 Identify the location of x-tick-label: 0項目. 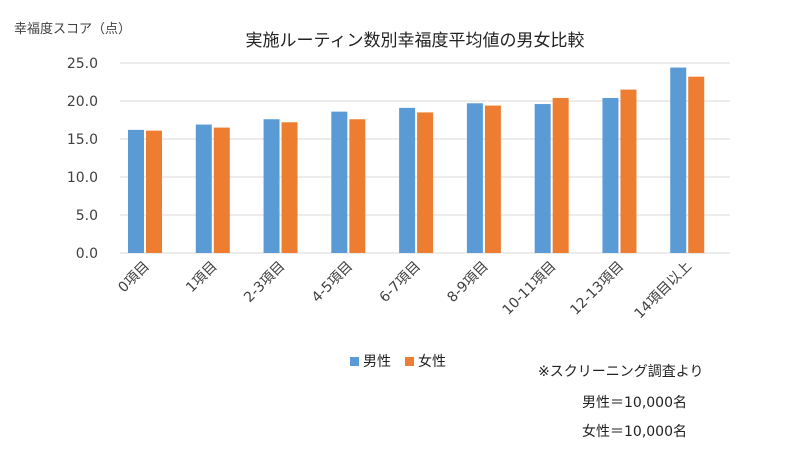
(133, 277).